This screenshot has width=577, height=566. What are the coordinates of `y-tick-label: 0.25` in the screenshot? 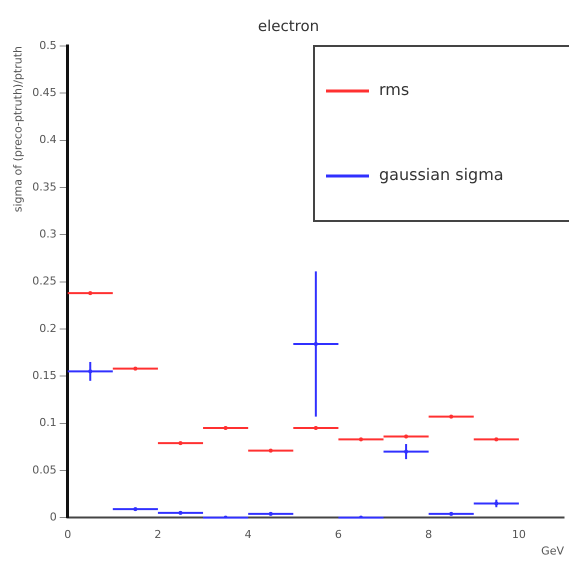 It's located at (44, 281).